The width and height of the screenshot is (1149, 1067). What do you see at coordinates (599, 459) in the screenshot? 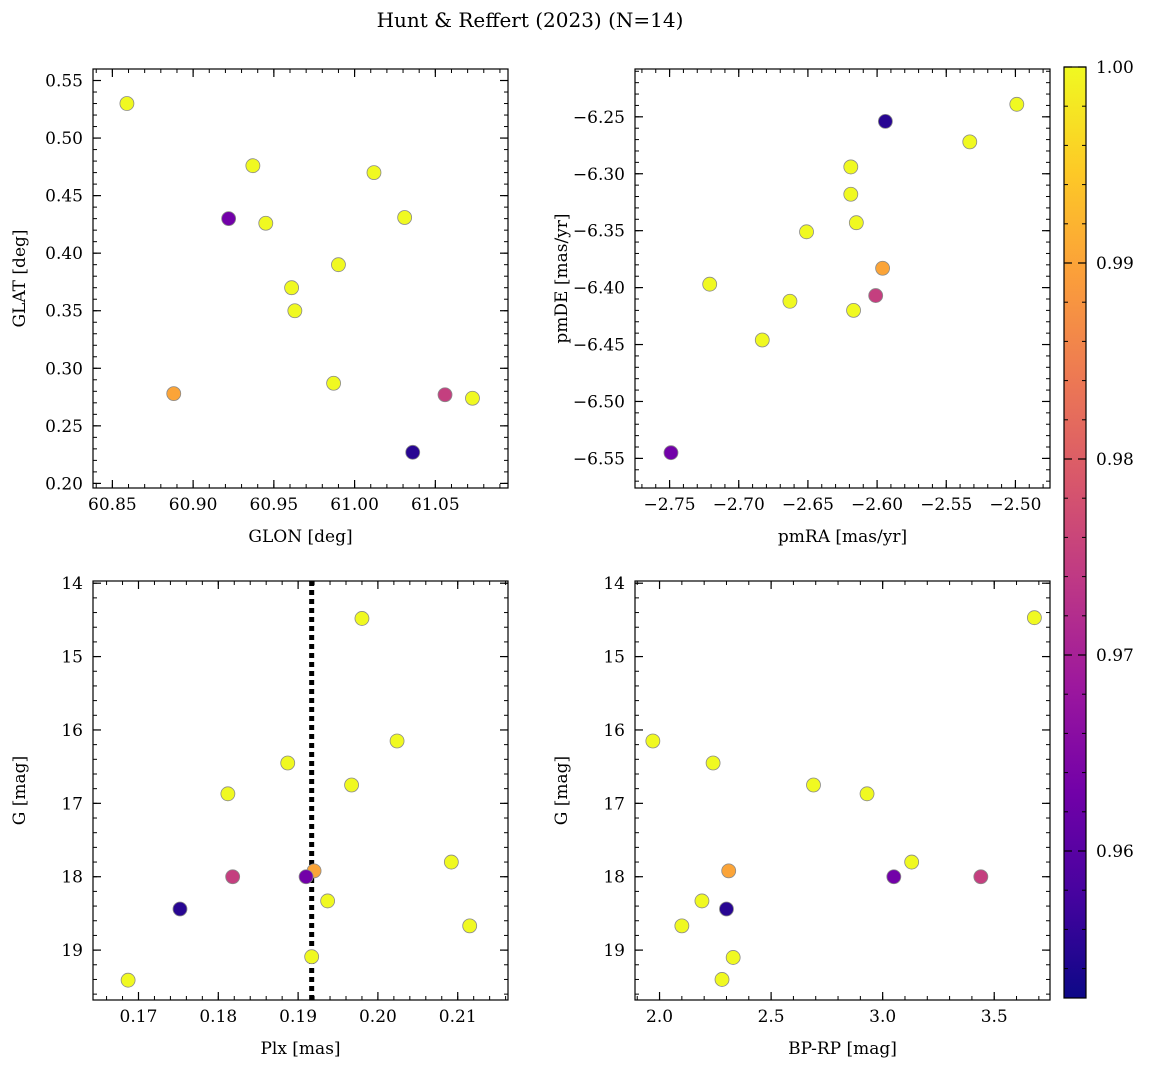
I see `y-tick-label: −6.55` at bounding box center [599, 459].